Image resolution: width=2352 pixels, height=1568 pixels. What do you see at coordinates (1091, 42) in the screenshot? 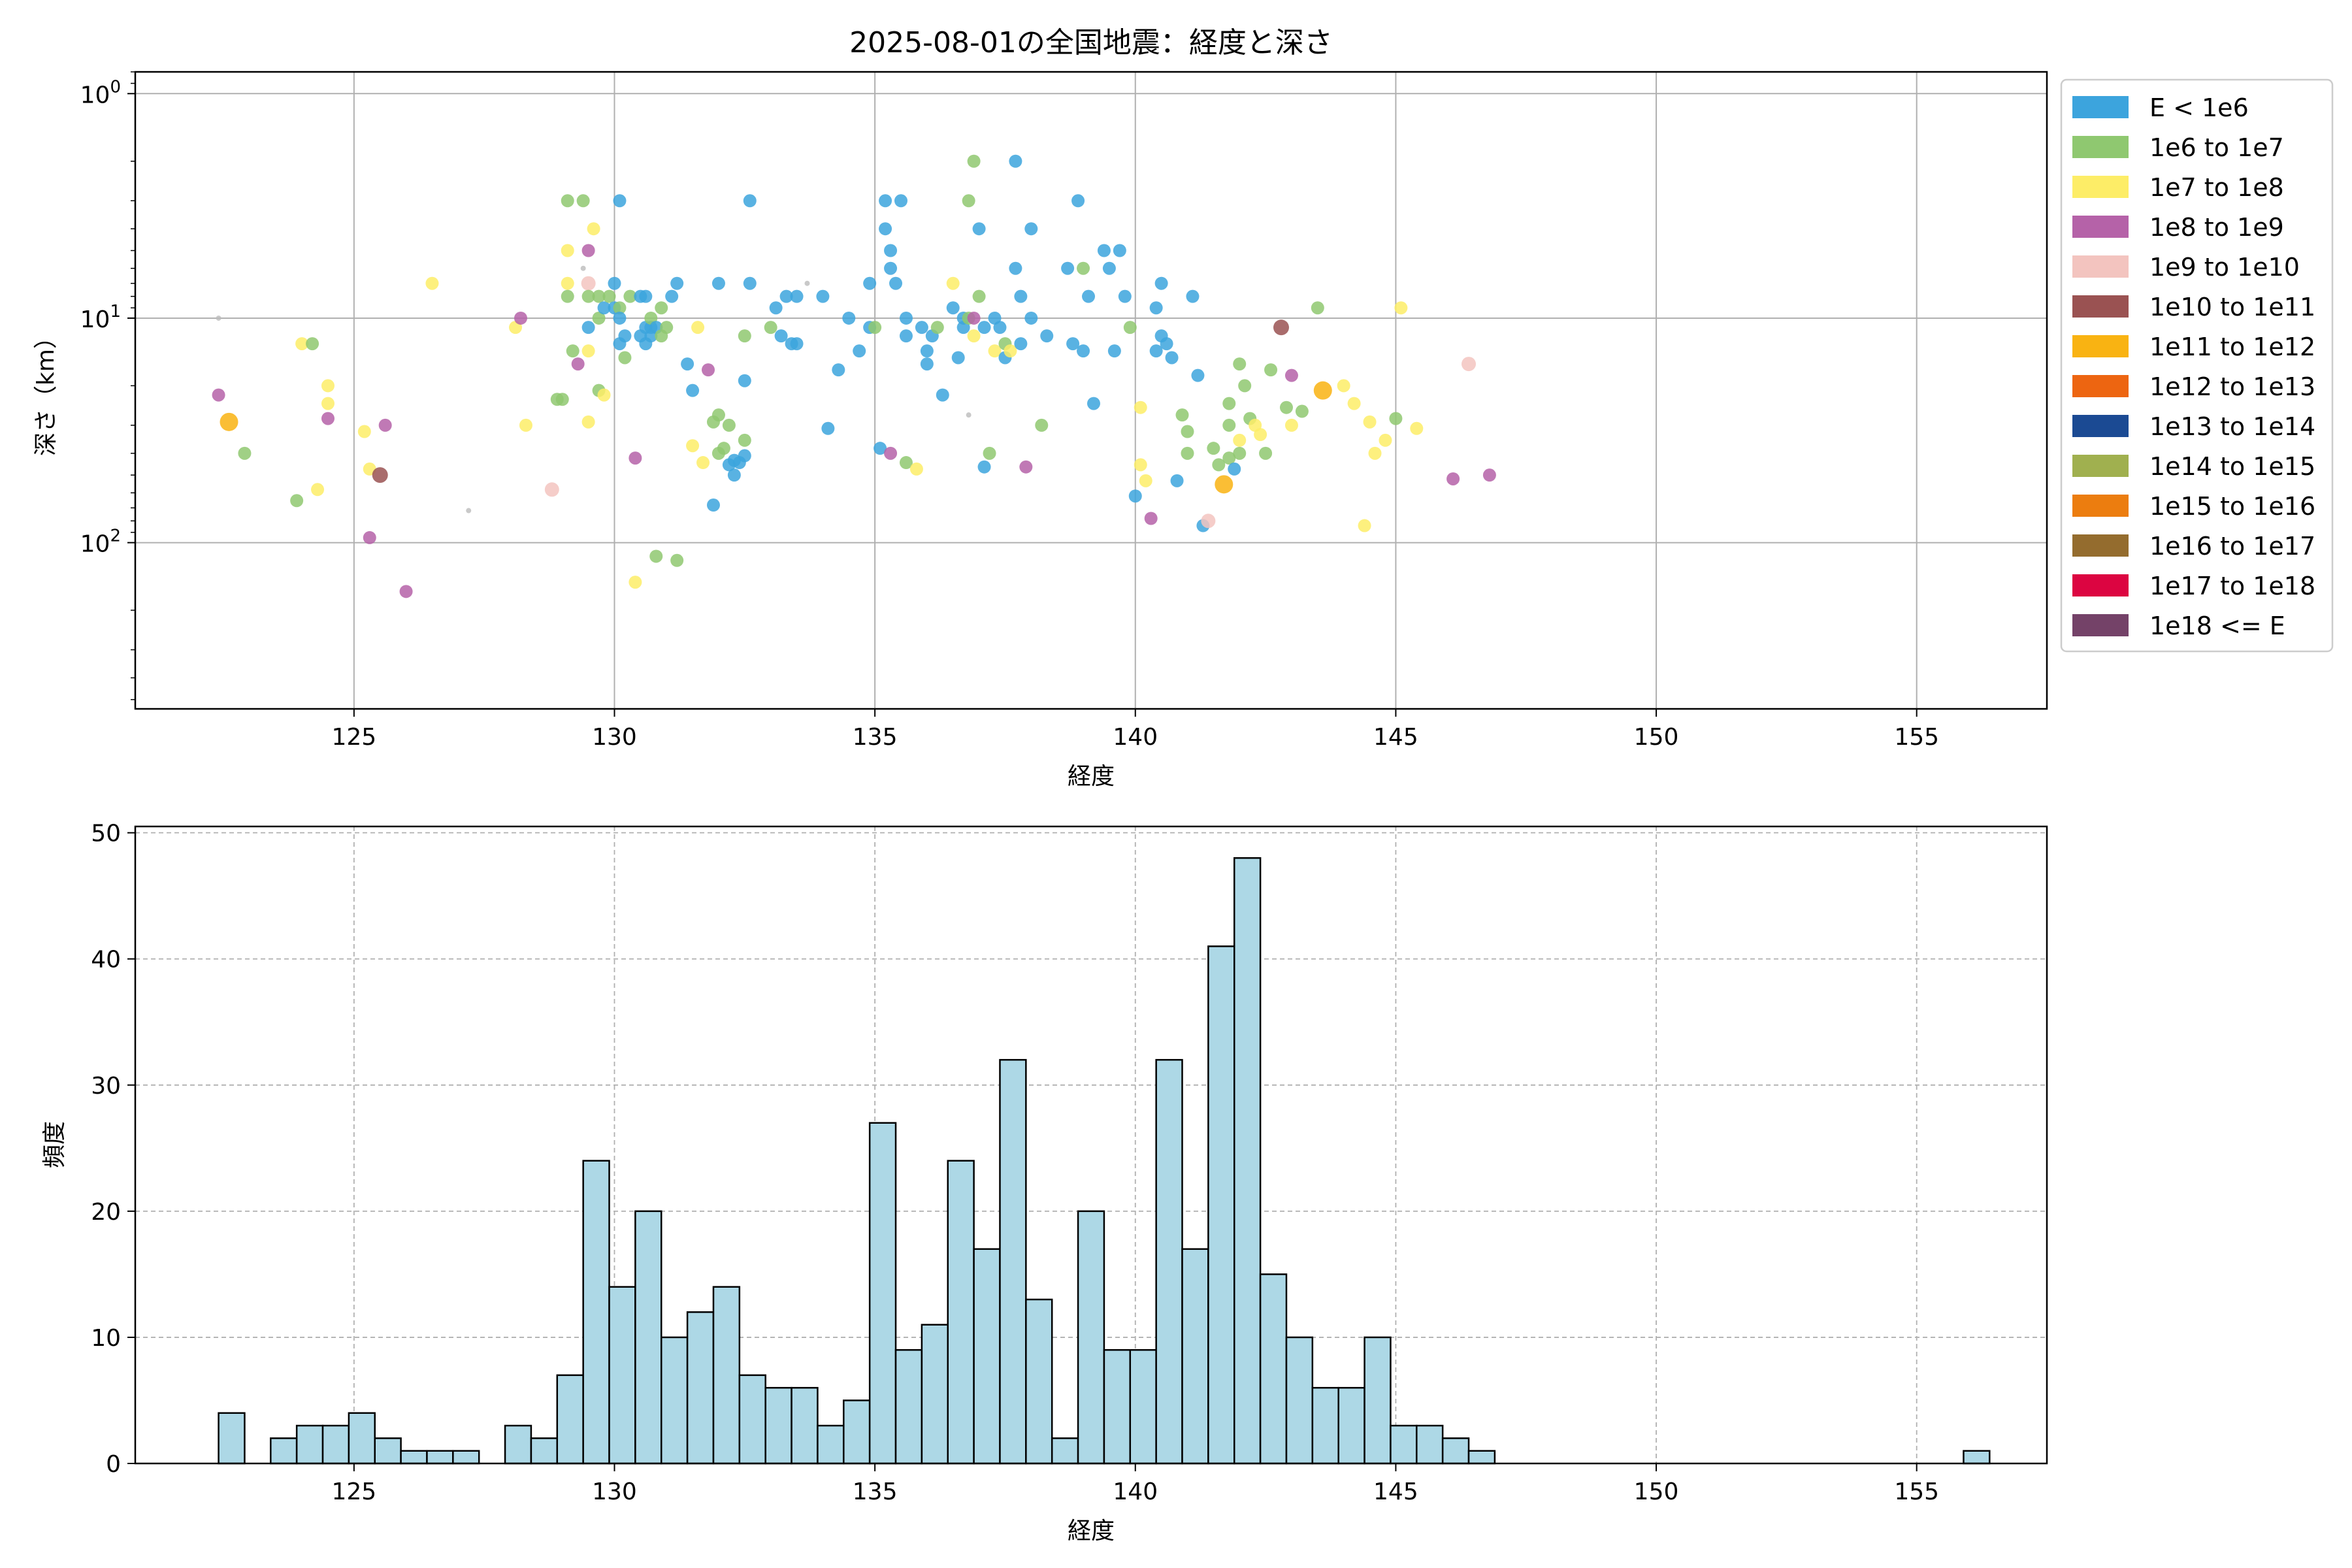
I see `scatter-title: 2025-08-01の全国地震：経度と深さ` at bounding box center [1091, 42].